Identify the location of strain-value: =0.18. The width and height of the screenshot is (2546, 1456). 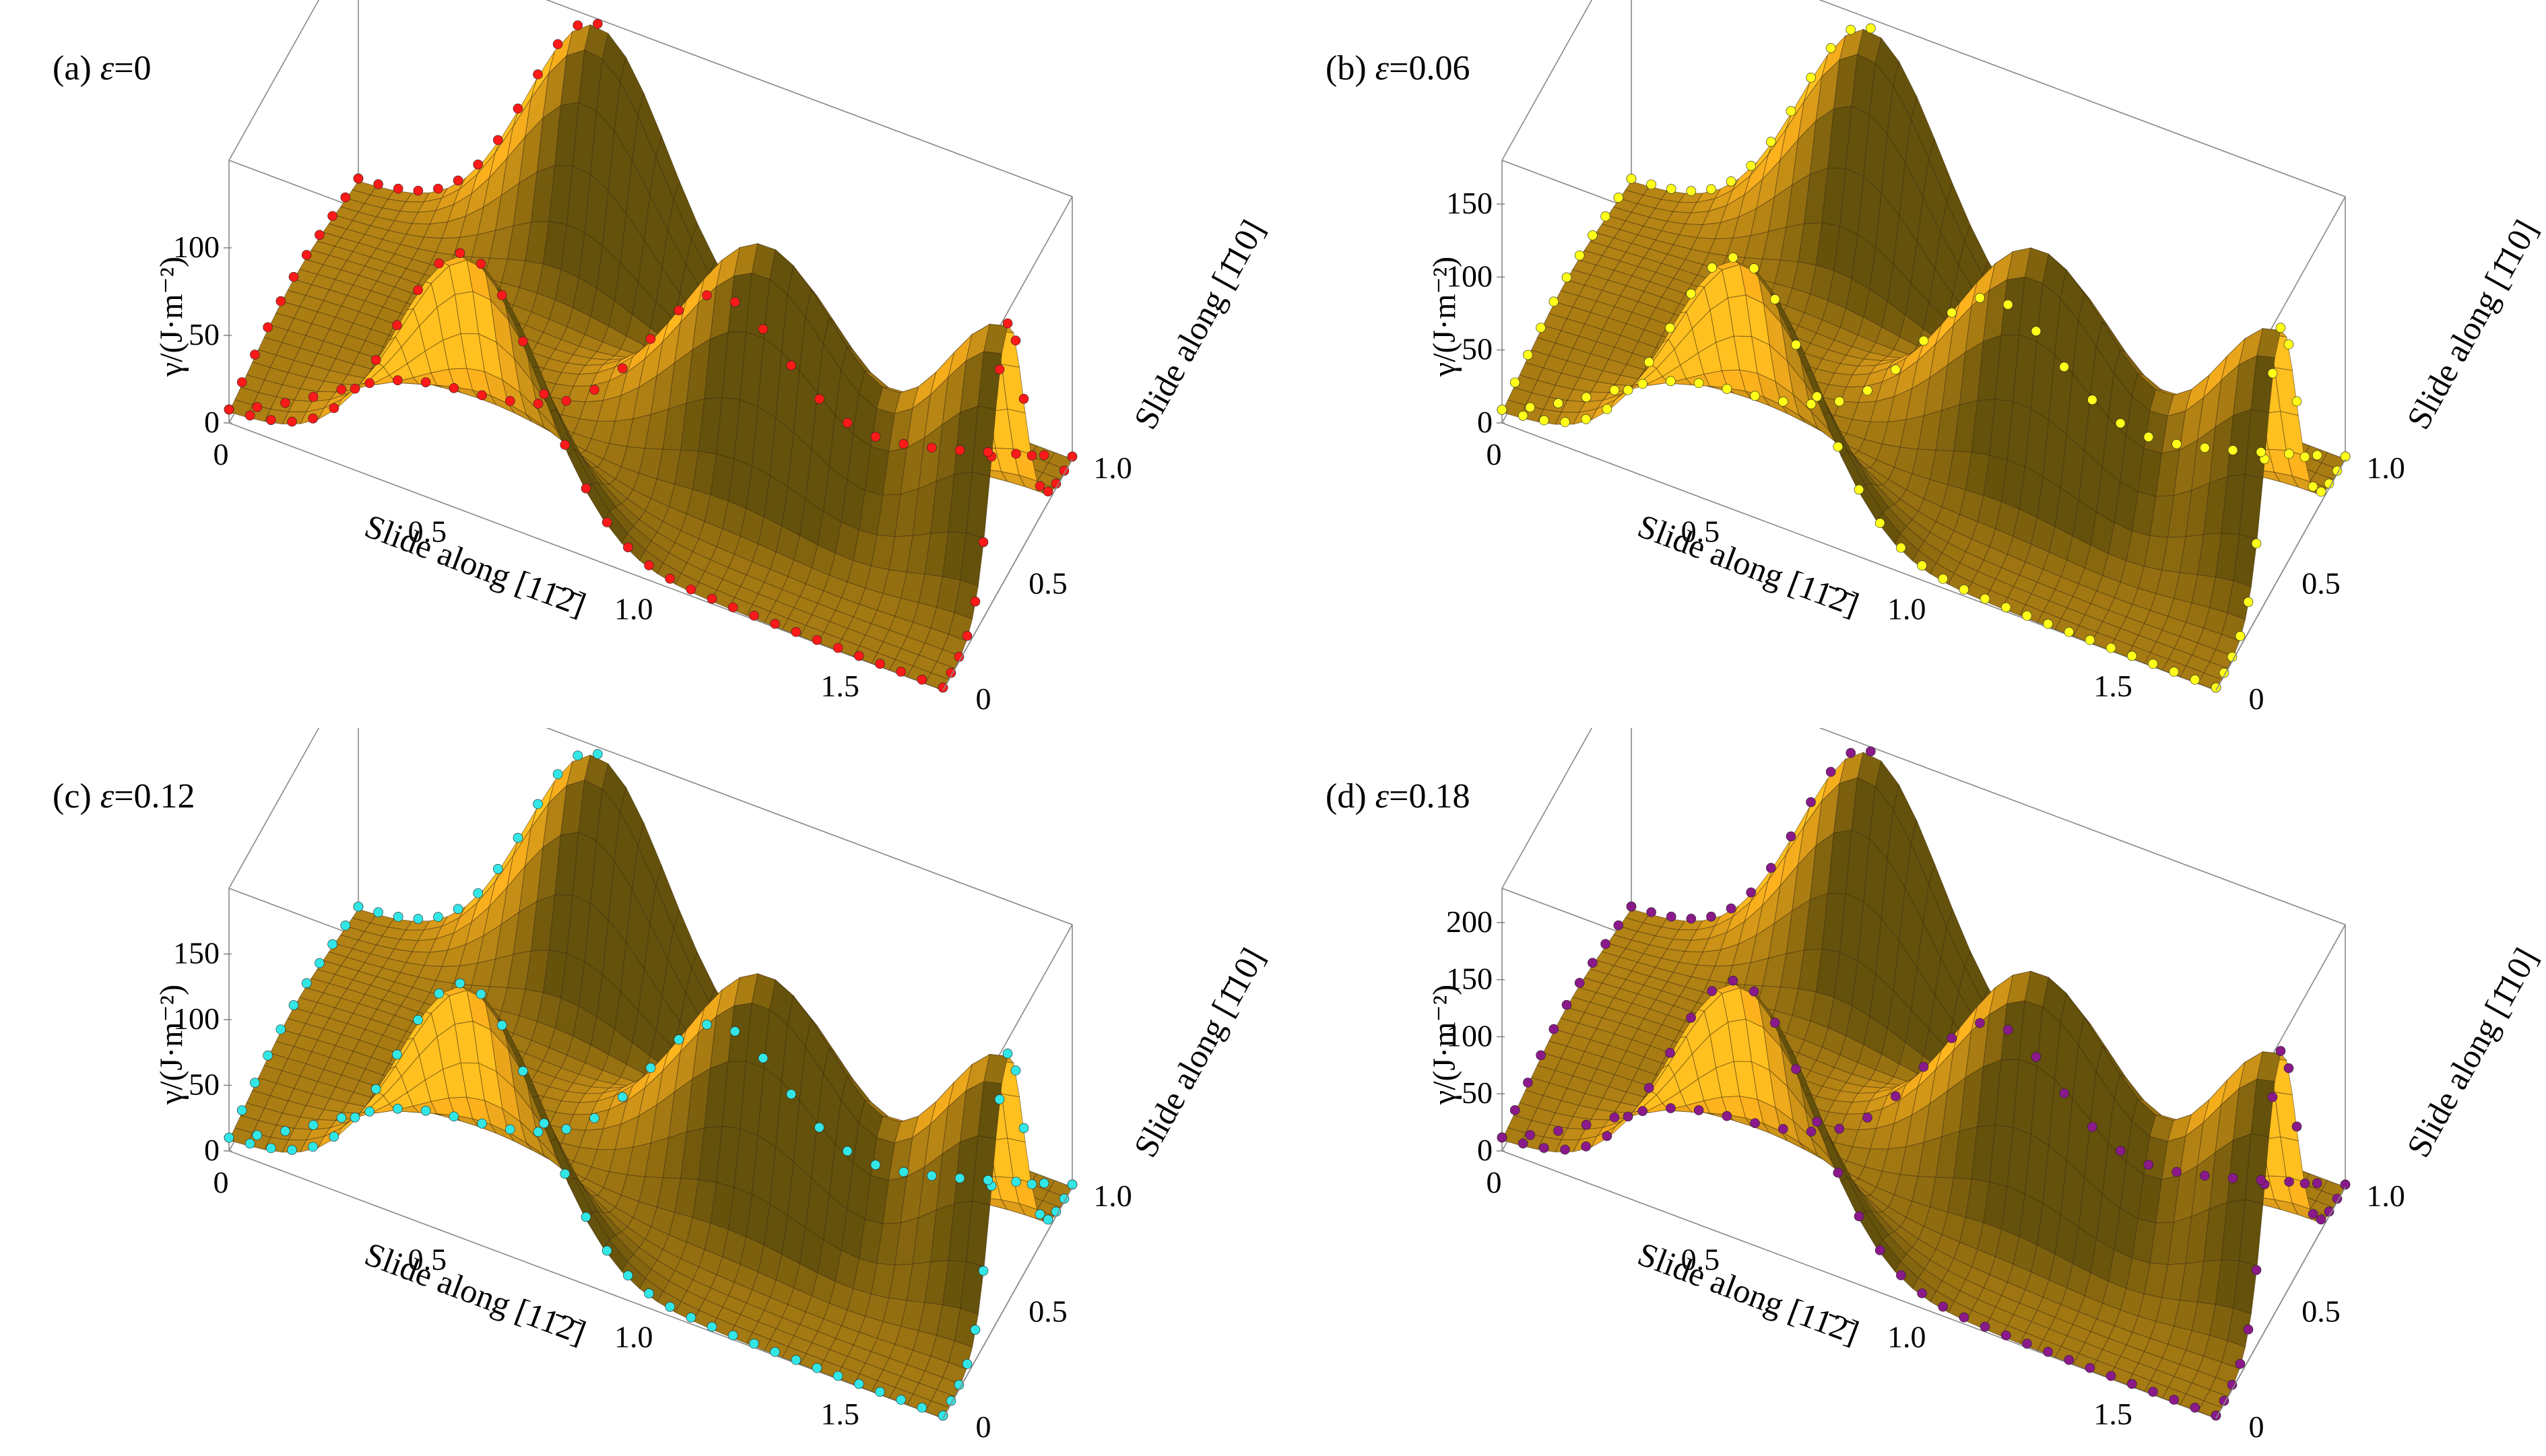
(1430, 797).